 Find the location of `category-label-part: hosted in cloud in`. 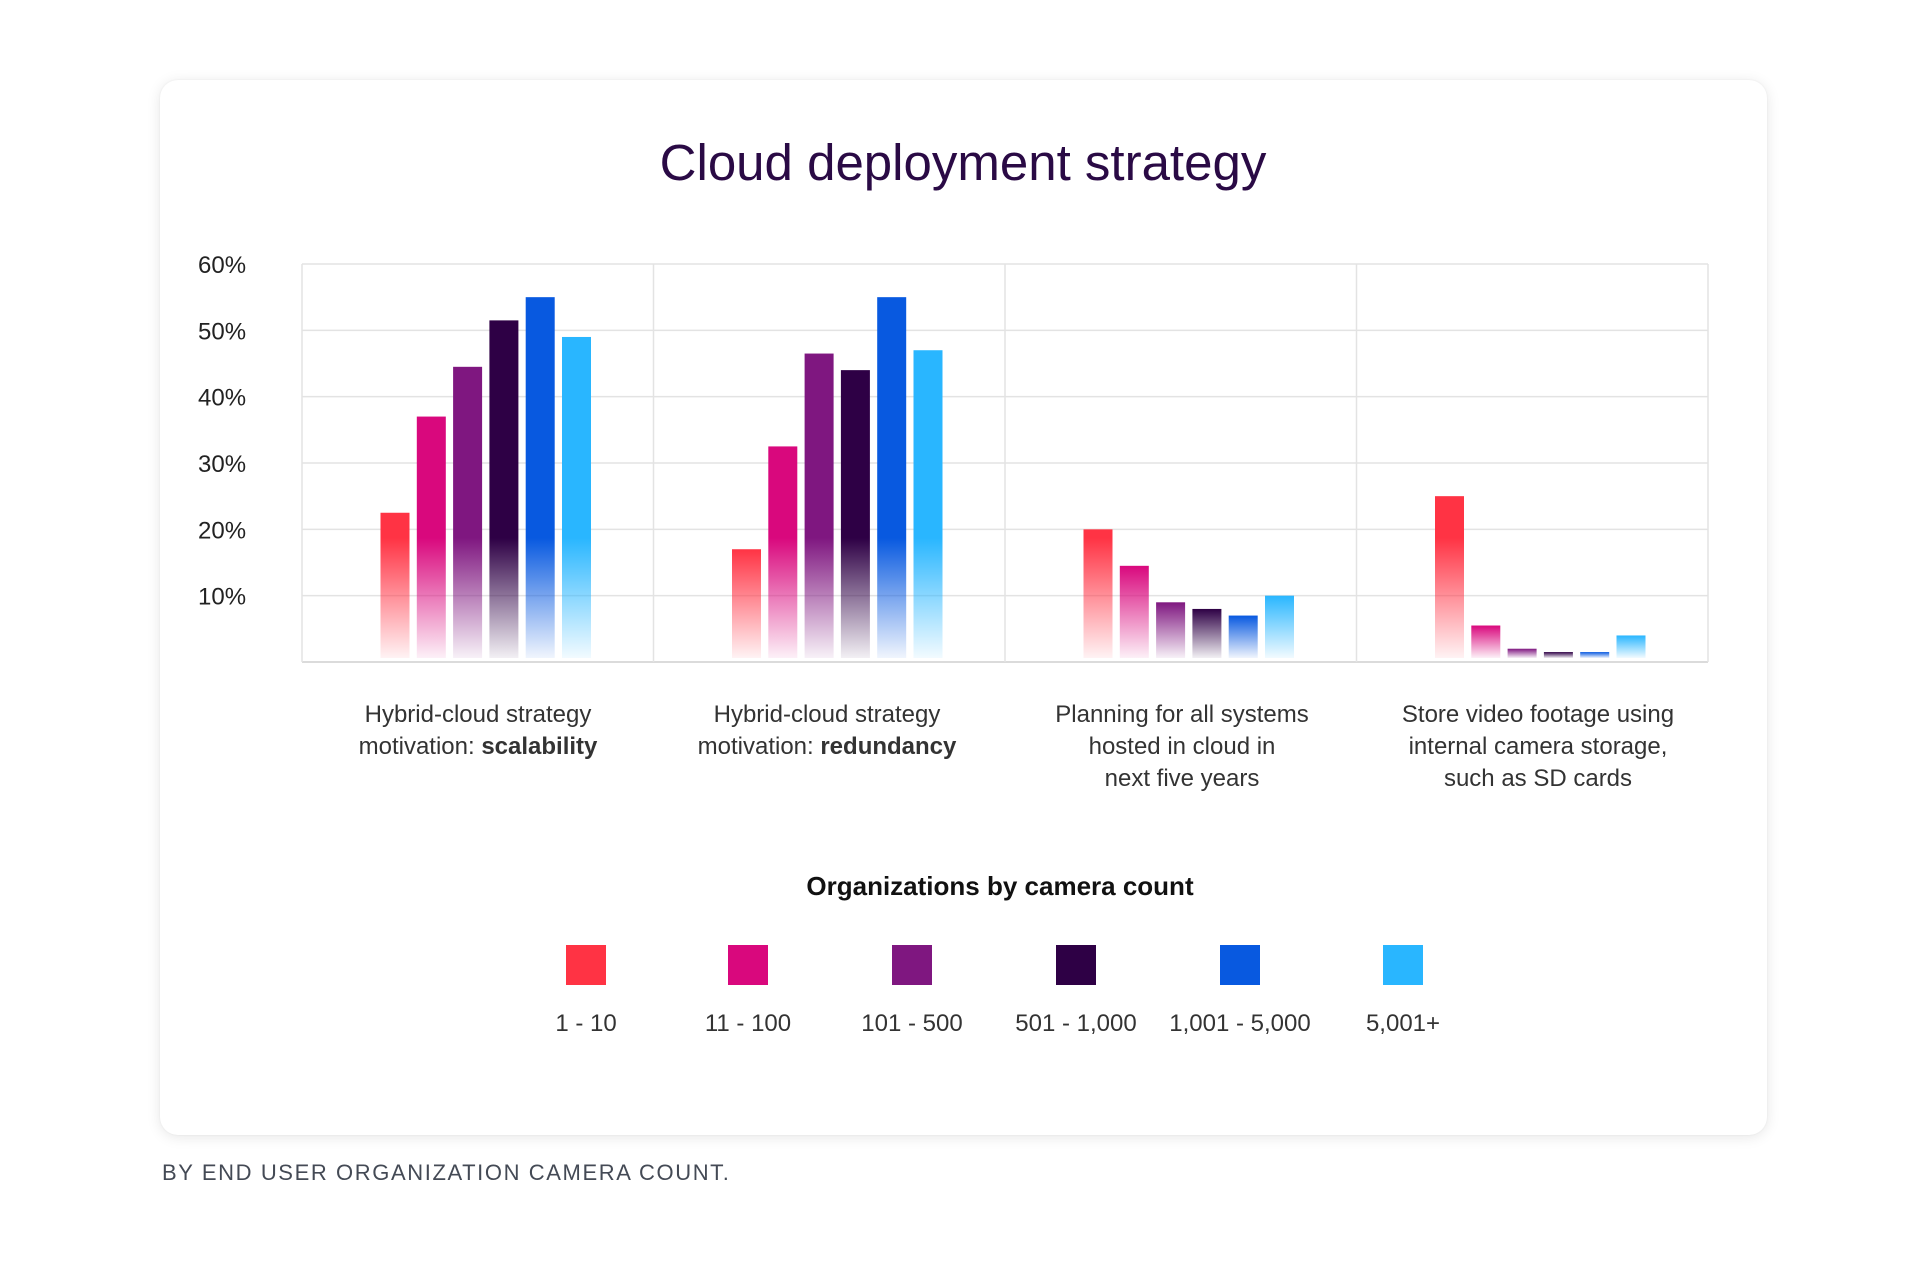

category-label-part: hosted in cloud in is located at coordinates (1182, 746).